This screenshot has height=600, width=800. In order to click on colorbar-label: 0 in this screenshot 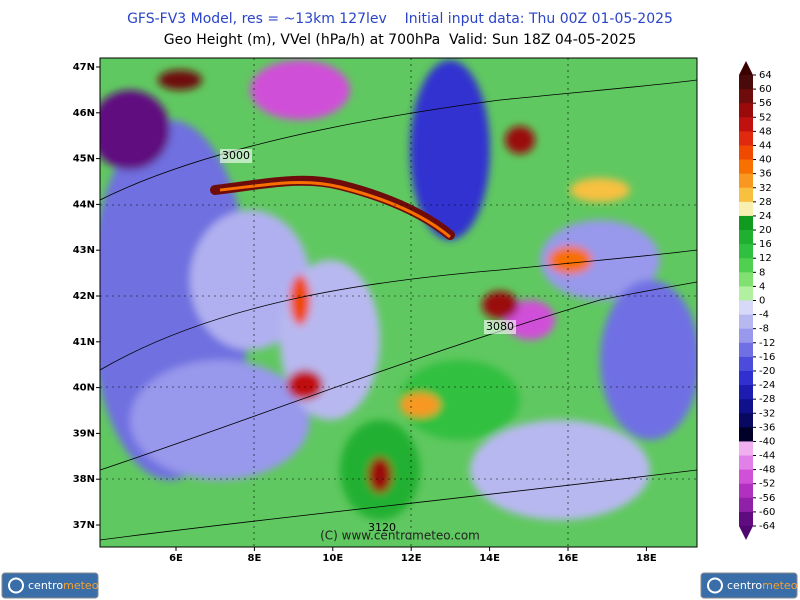, I will do `click(762, 301)`.